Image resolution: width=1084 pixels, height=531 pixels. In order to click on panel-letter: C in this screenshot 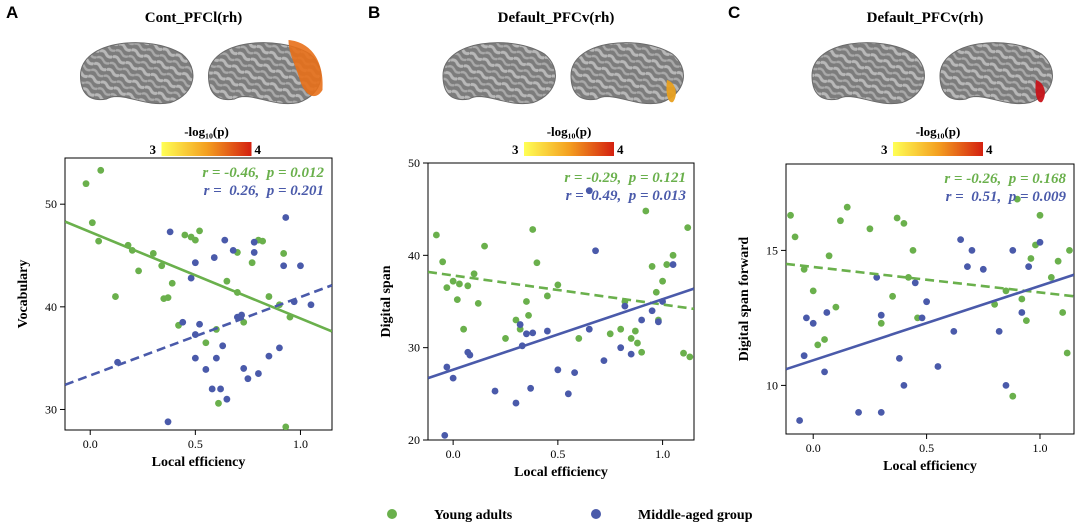, I will do `click(734, 12)`.